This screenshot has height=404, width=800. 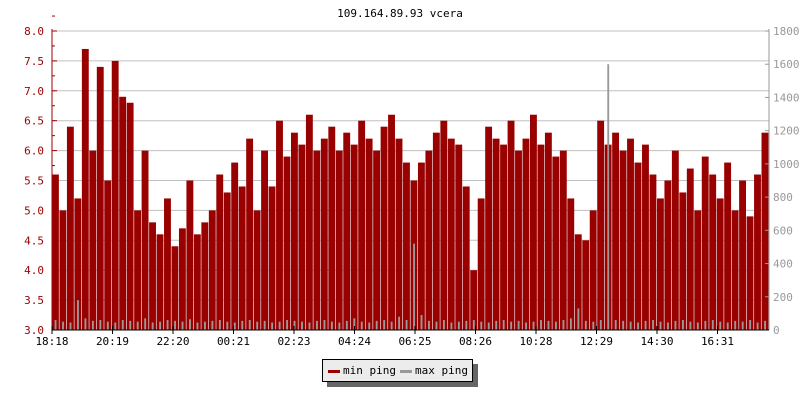 I want to click on x-axis-tick-label: 00:21, so click(x=233, y=341).